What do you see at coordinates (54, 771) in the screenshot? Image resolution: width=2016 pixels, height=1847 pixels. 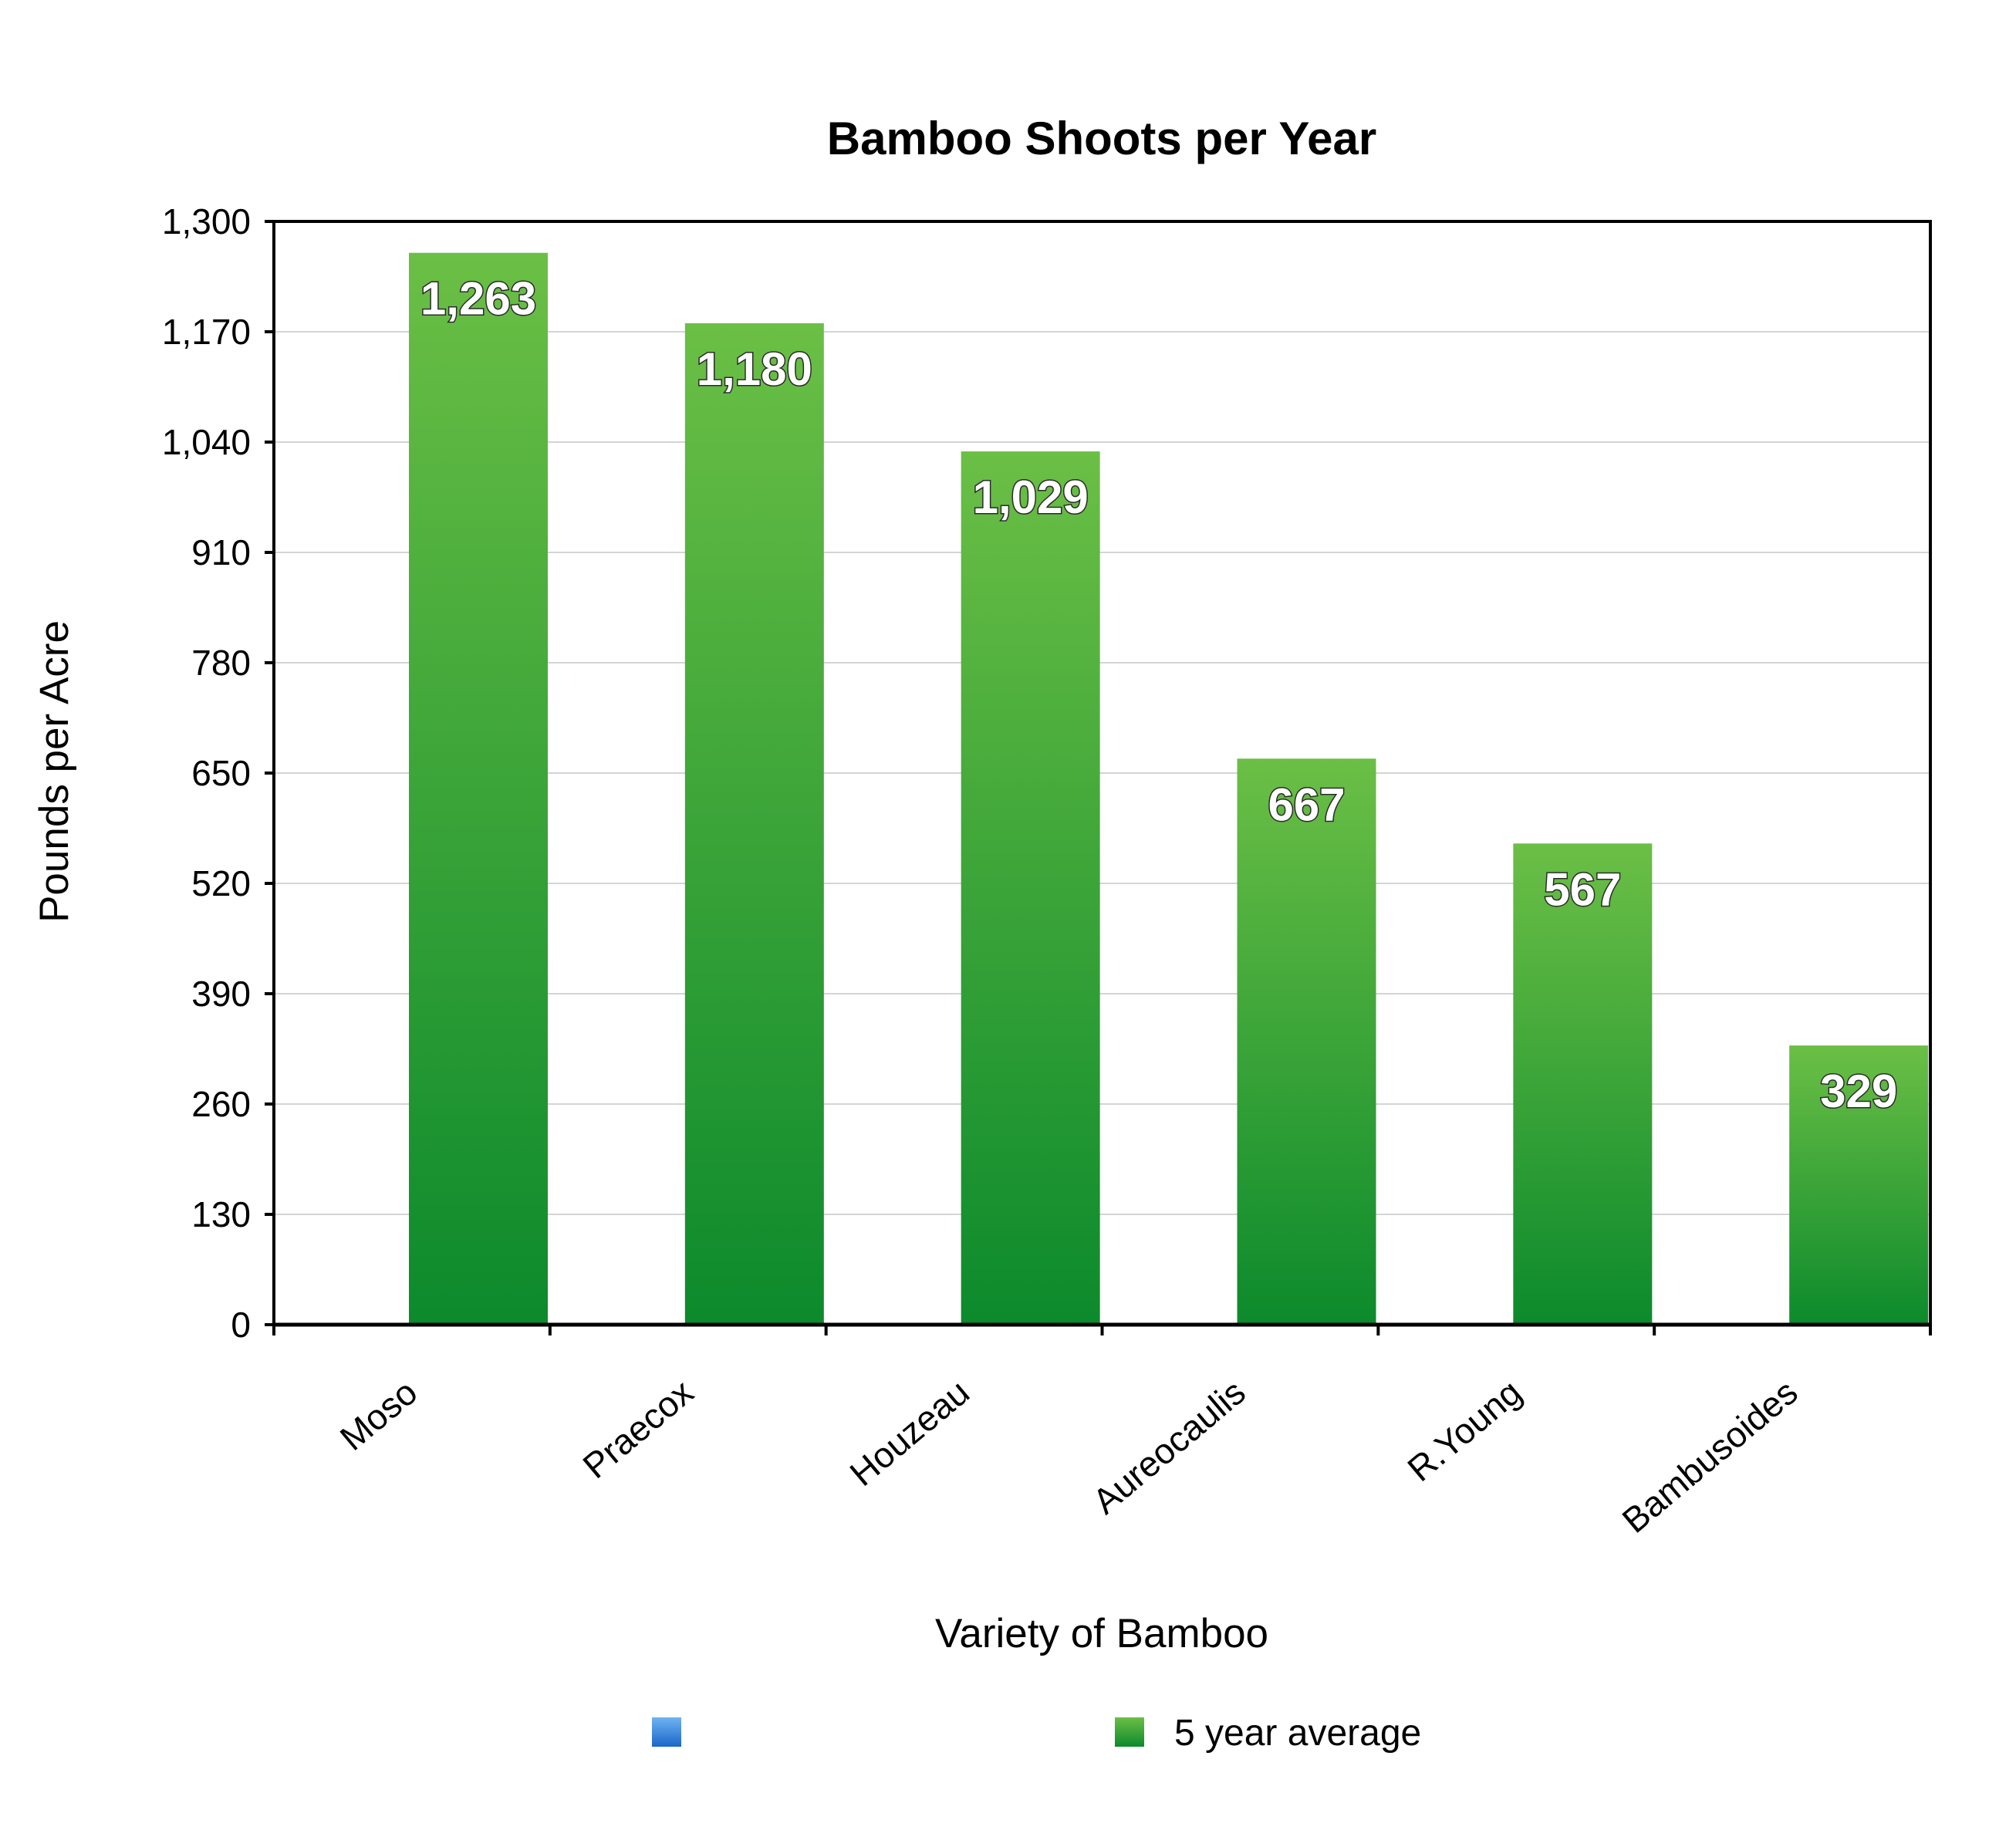 I see `y-axis-label: Pounds per Acre` at bounding box center [54, 771].